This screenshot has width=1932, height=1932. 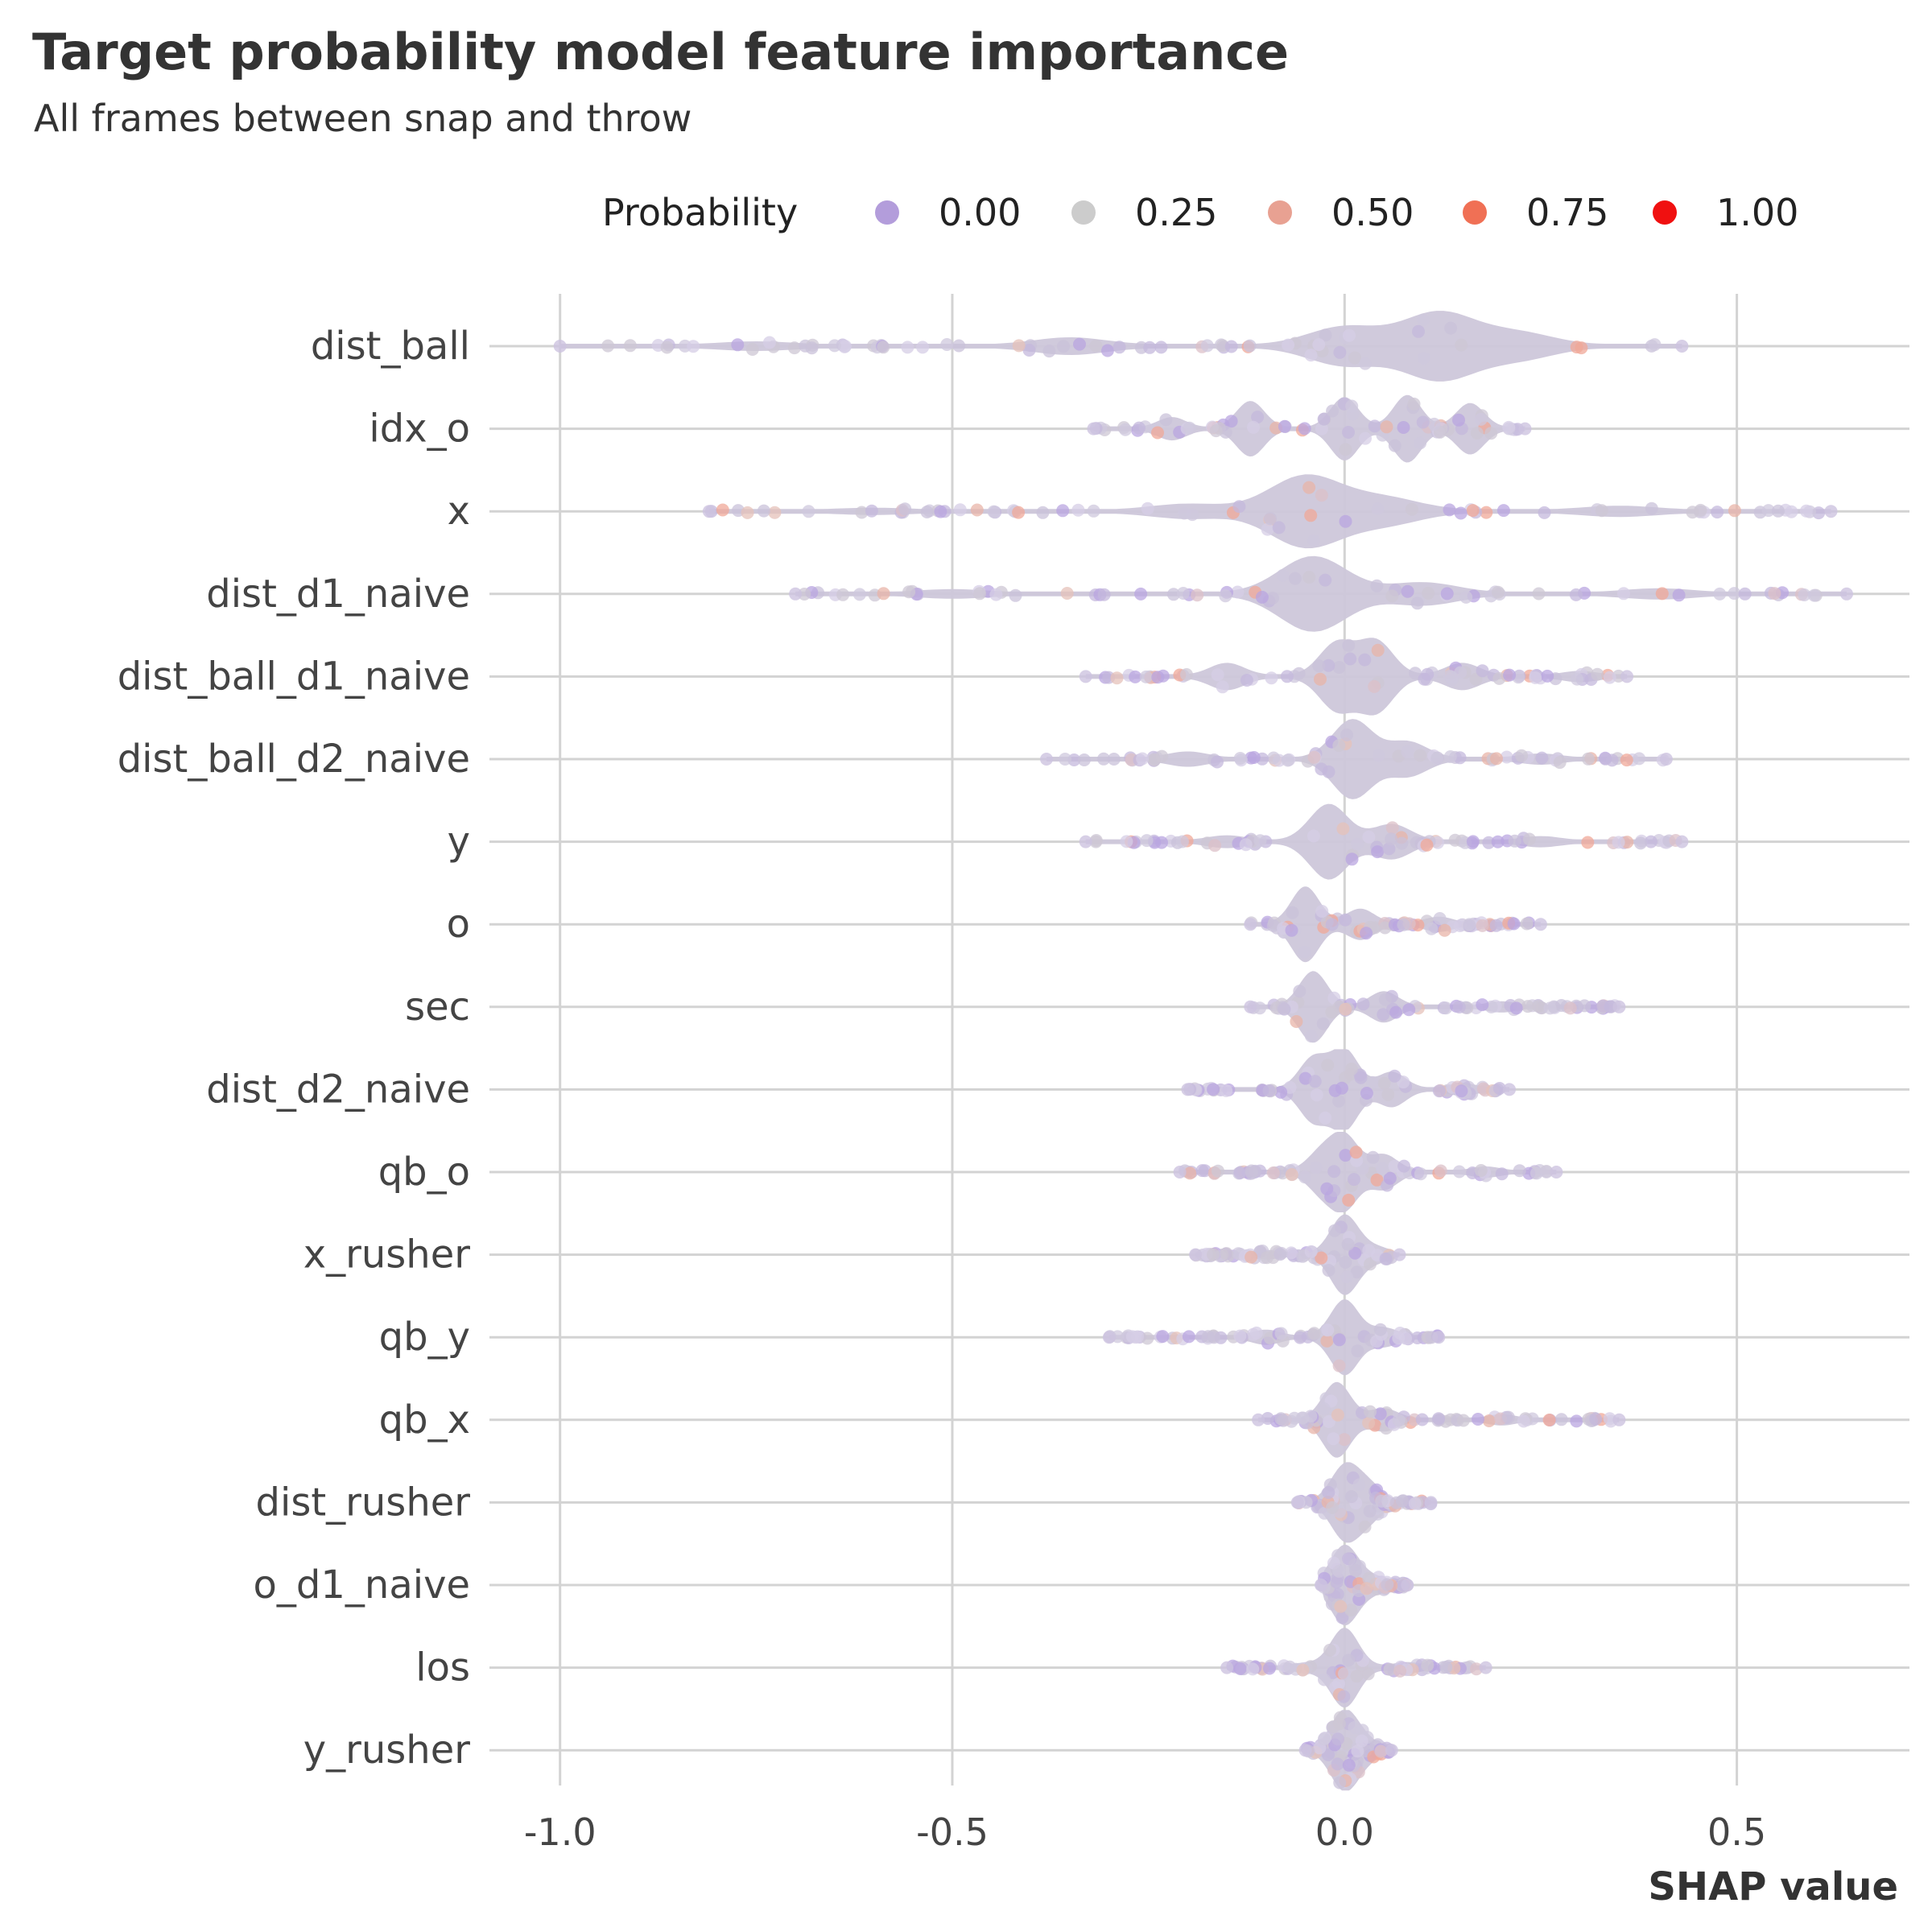 I want to click on legend-entry-label: 0.50, so click(x=1372, y=212).